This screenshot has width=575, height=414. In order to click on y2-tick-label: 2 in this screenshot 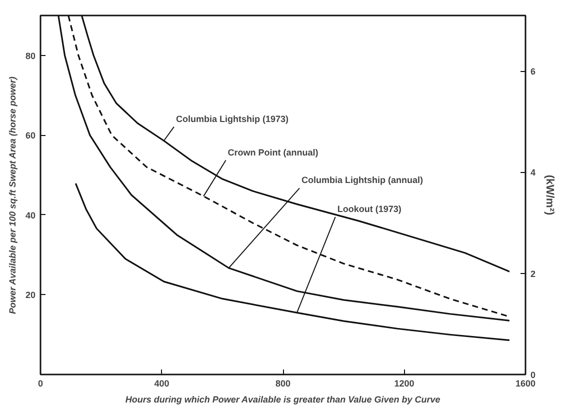, I will do `click(533, 273)`.